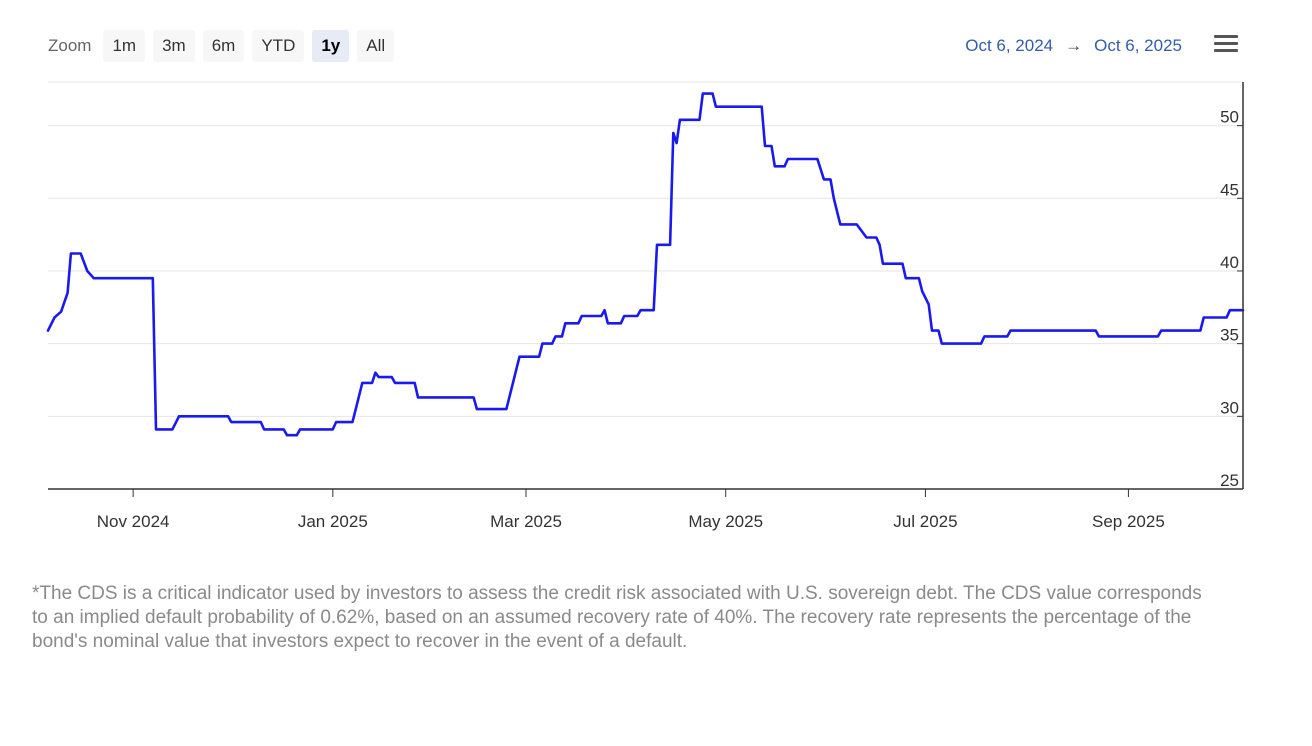 This screenshot has height=746, width=1312. I want to click on y-tick-label: 35, so click(1229, 335).